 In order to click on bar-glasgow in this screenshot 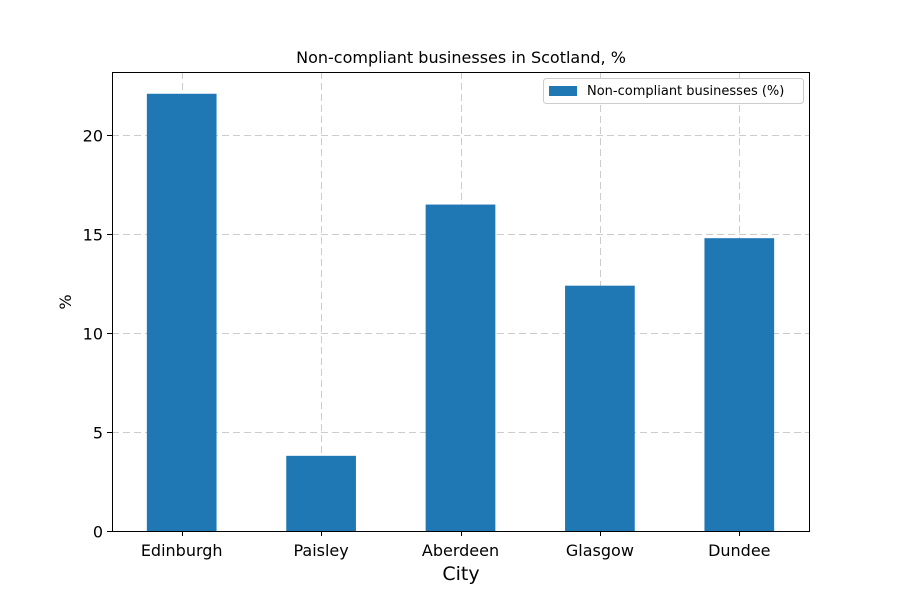, I will do `click(600, 408)`.